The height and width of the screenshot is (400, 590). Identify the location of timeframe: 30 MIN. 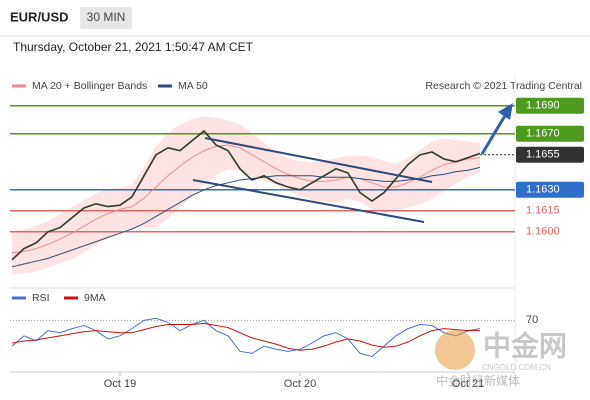
(106, 17).